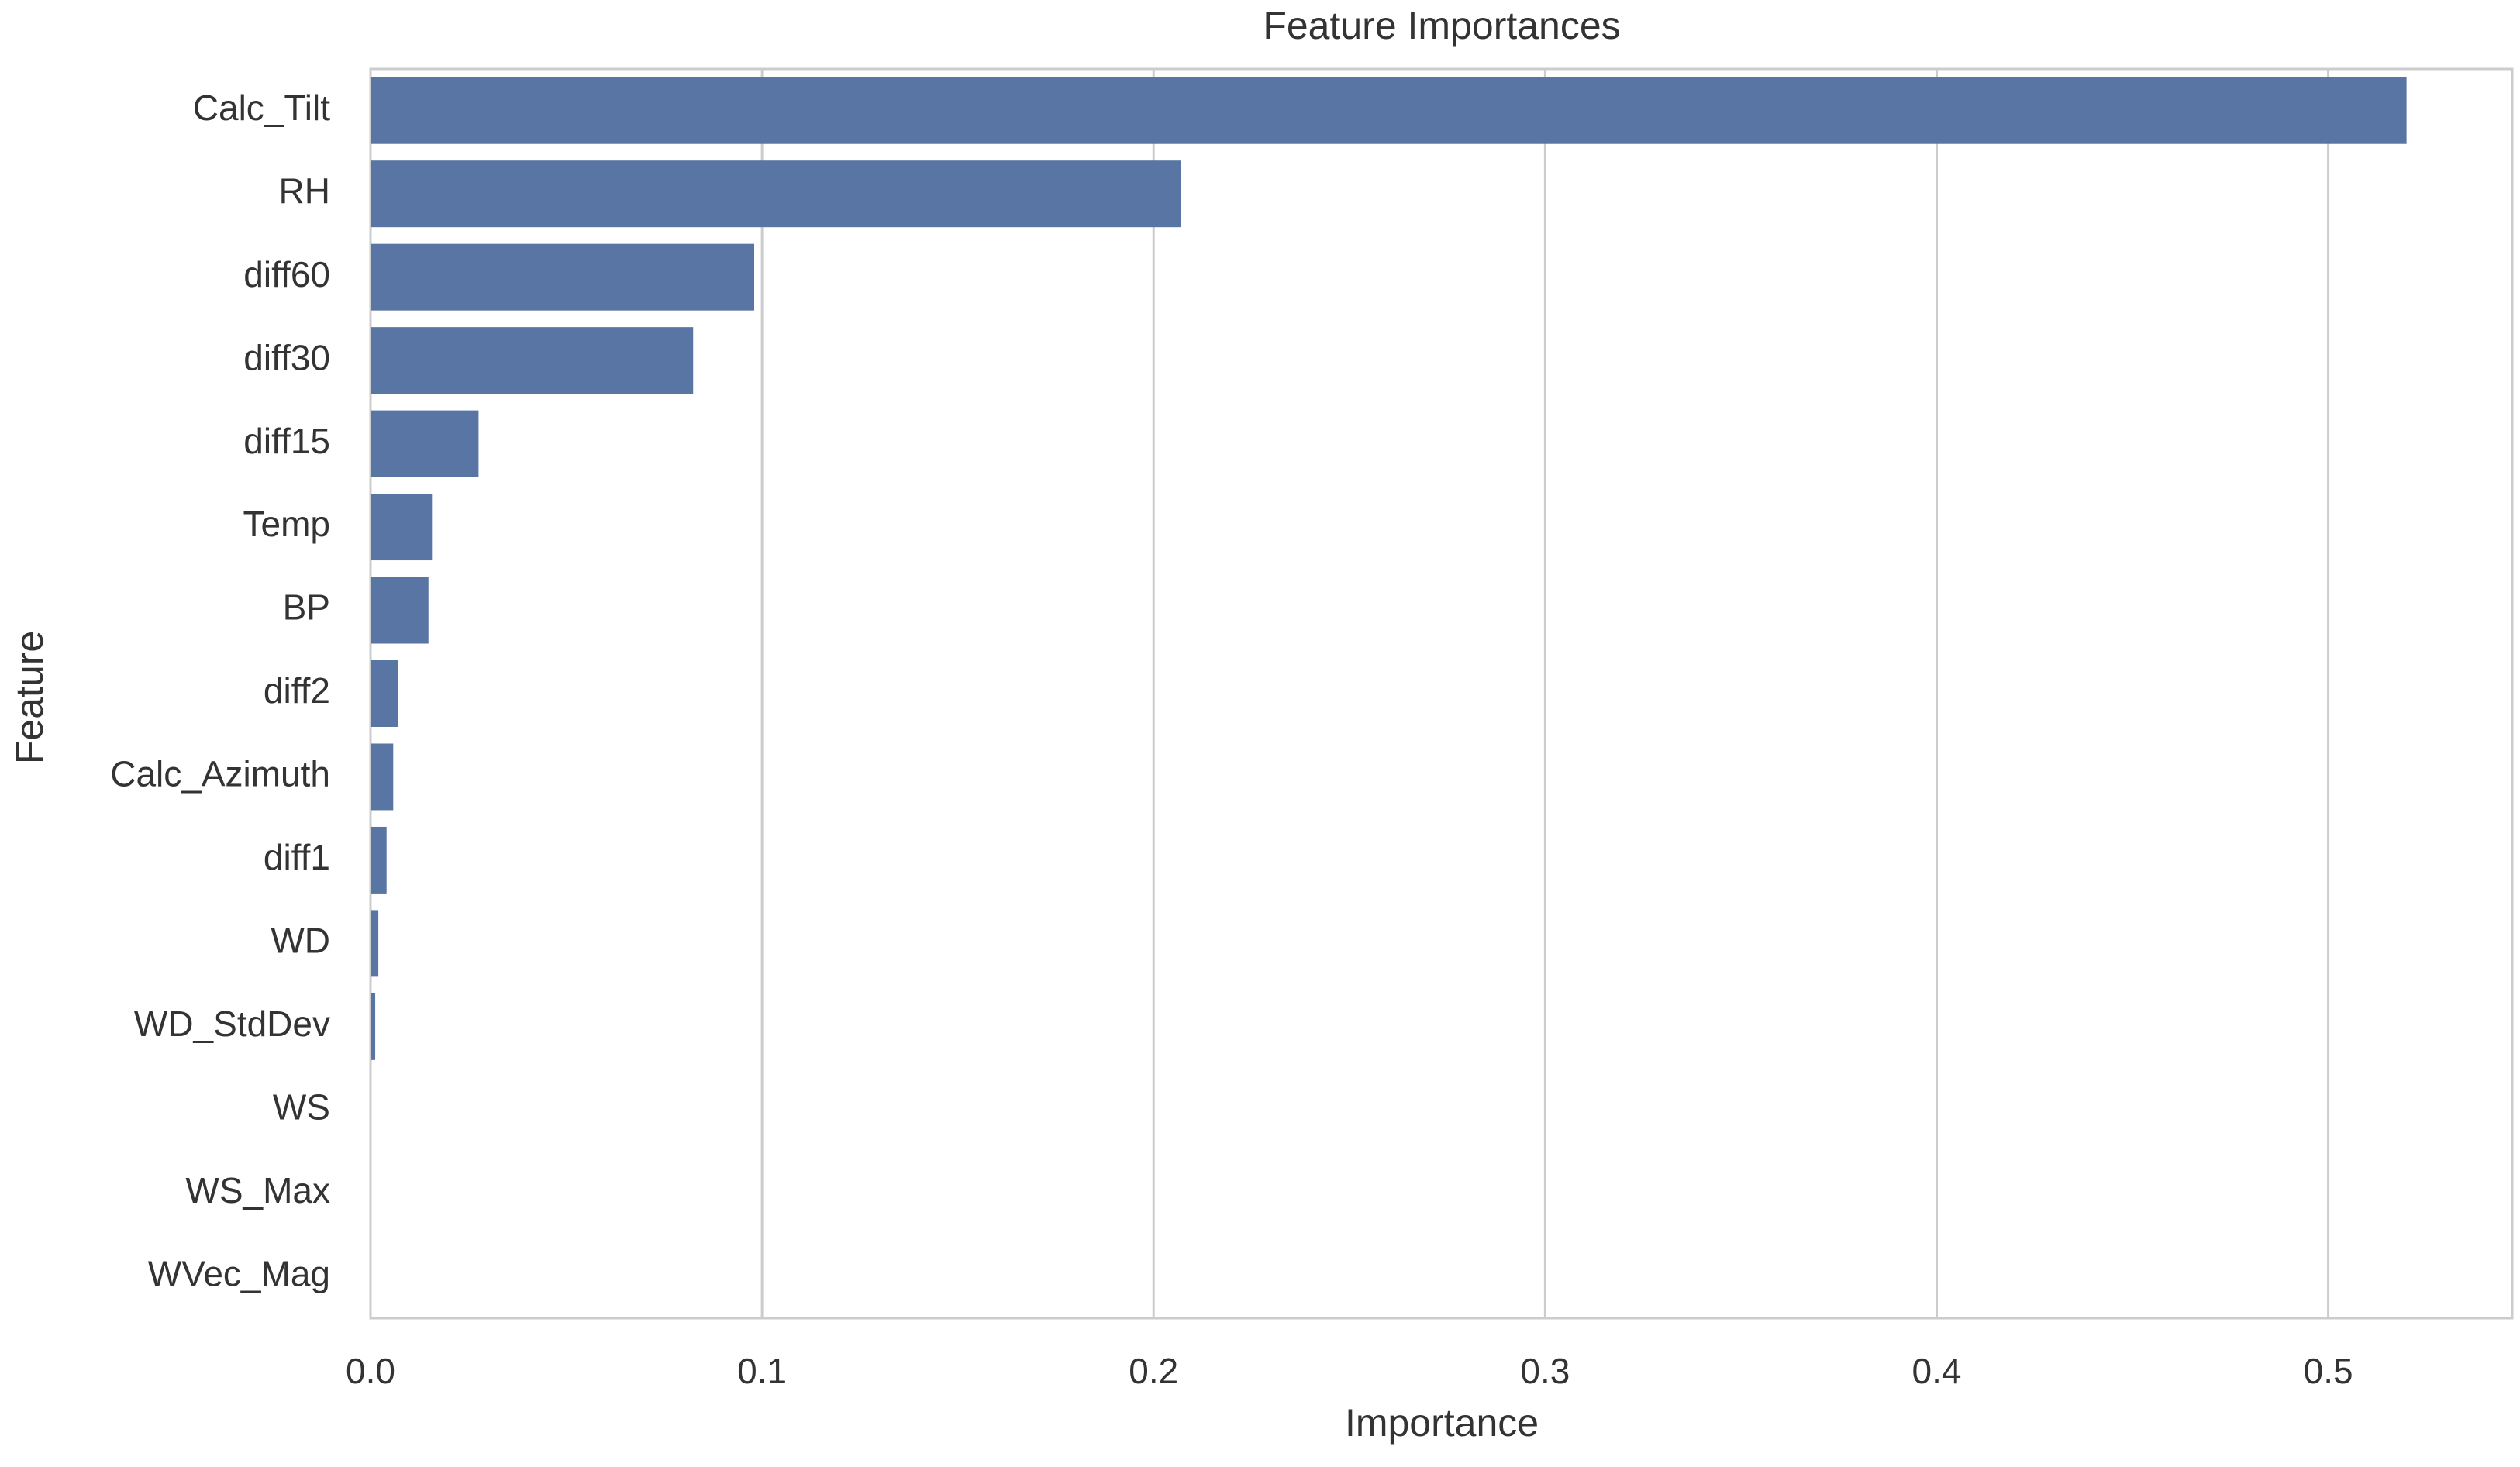 Image resolution: width=2520 pixels, height=1467 pixels. Describe the element at coordinates (220, 774) in the screenshot. I see `y-tick-label: Calc_Azimuth` at that location.